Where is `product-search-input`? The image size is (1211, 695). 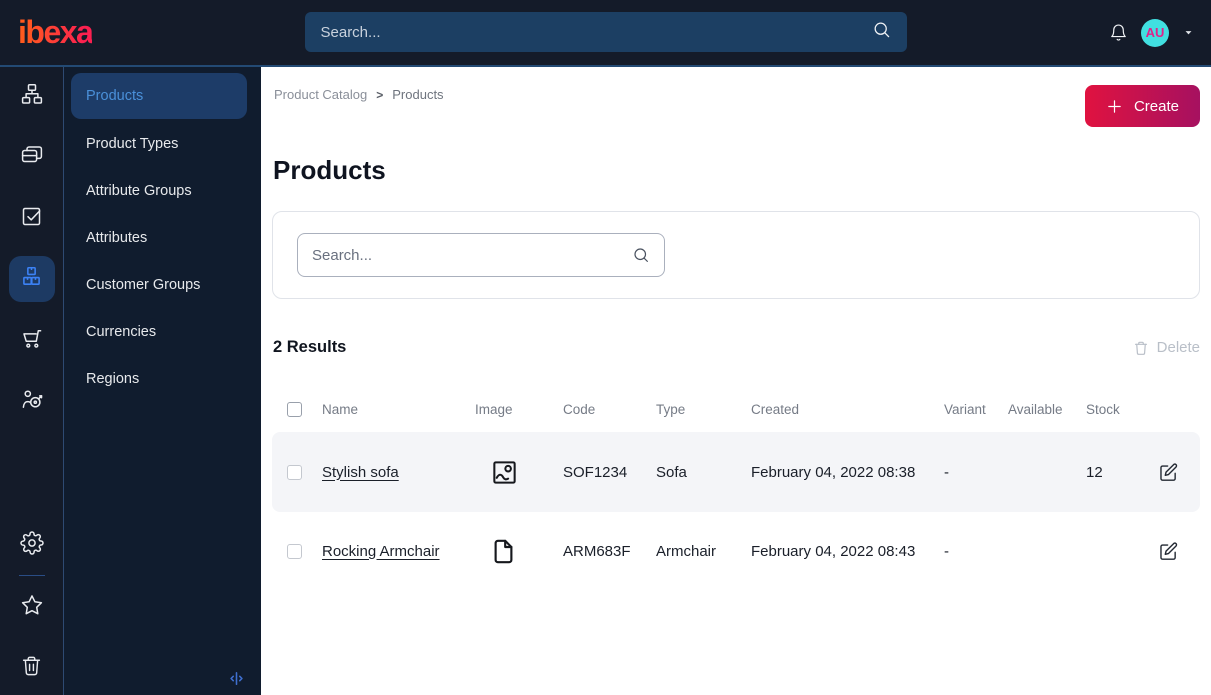
product-search-input is located at coordinates (472, 255).